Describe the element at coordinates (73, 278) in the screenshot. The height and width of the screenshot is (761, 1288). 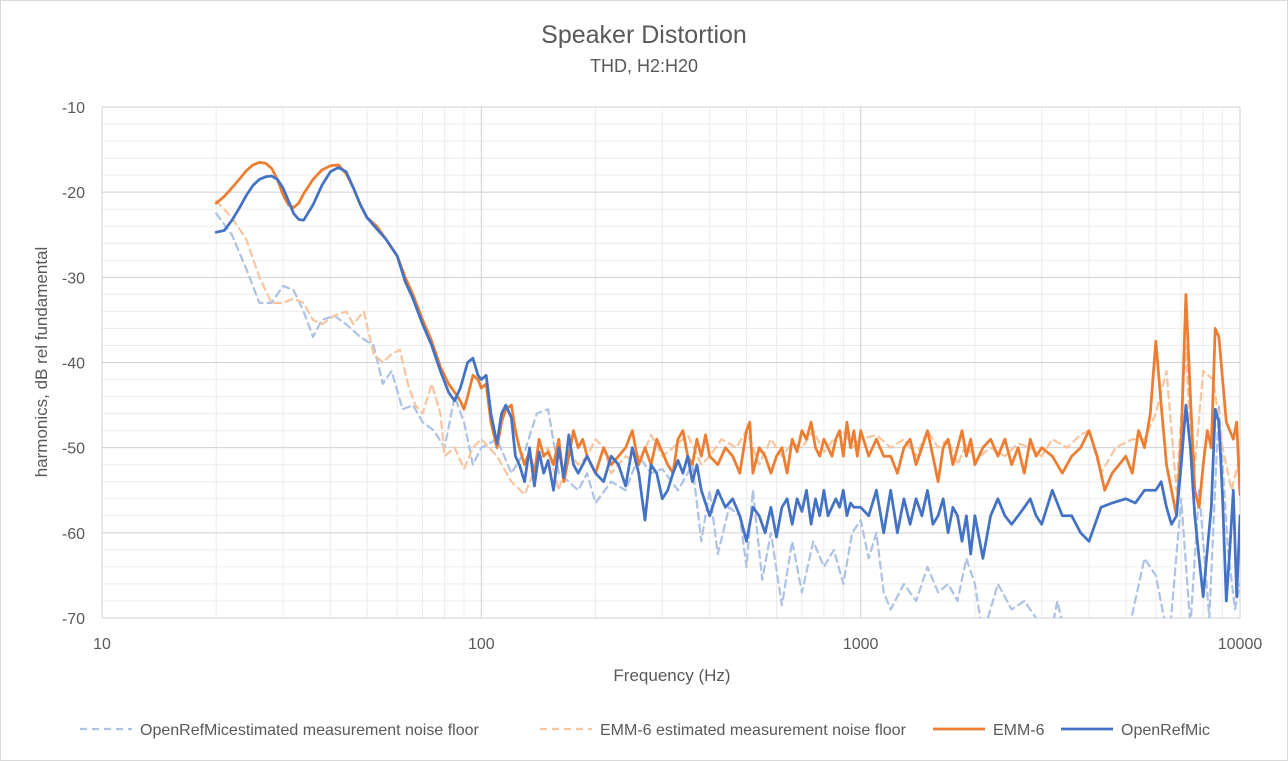
I see `y-tick-label: -30` at that location.